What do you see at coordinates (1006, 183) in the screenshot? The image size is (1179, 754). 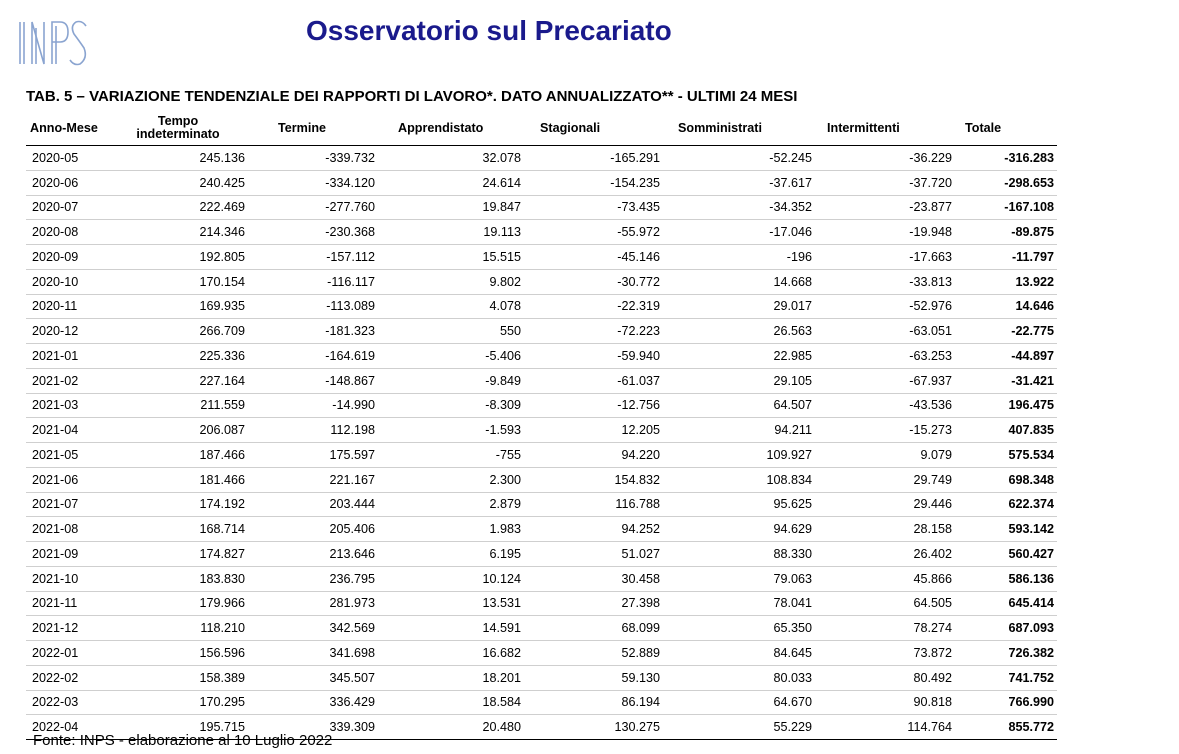 I see `cell-totale: -298.653` at bounding box center [1006, 183].